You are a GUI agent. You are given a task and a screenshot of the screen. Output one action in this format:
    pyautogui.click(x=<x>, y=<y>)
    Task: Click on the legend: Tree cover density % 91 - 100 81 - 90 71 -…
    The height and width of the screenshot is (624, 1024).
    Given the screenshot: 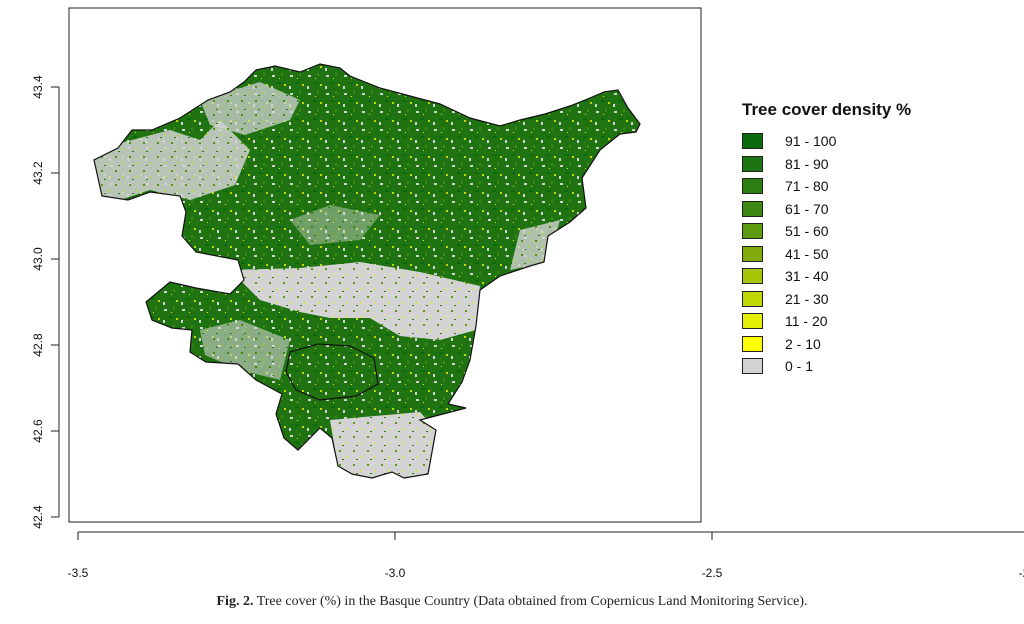 What is the action you would take?
    pyautogui.click(x=877, y=239)
    